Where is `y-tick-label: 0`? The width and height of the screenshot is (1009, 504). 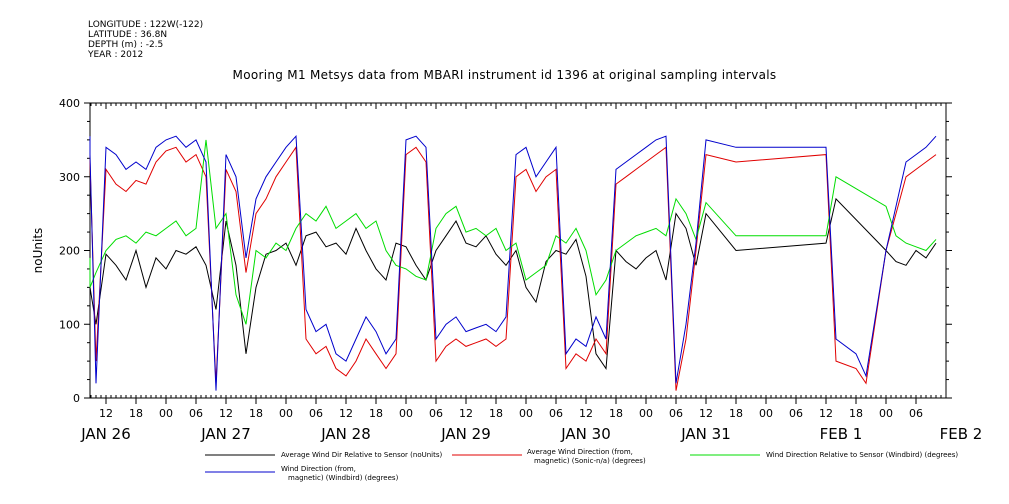
y-tick-label: 0 is located at coordinates (76, 398).